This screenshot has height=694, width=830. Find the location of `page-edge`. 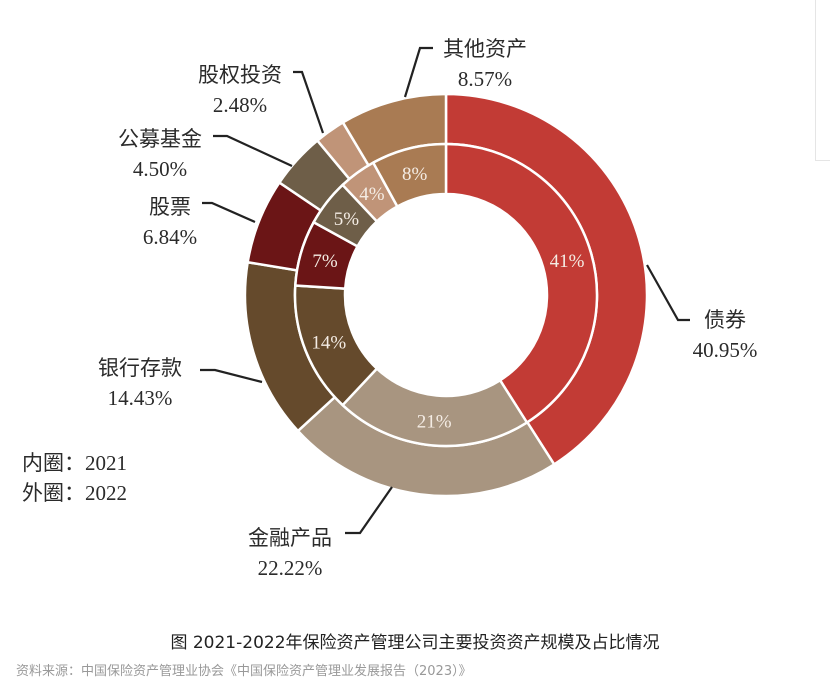

page-edge is located at coordinates (822, 80).